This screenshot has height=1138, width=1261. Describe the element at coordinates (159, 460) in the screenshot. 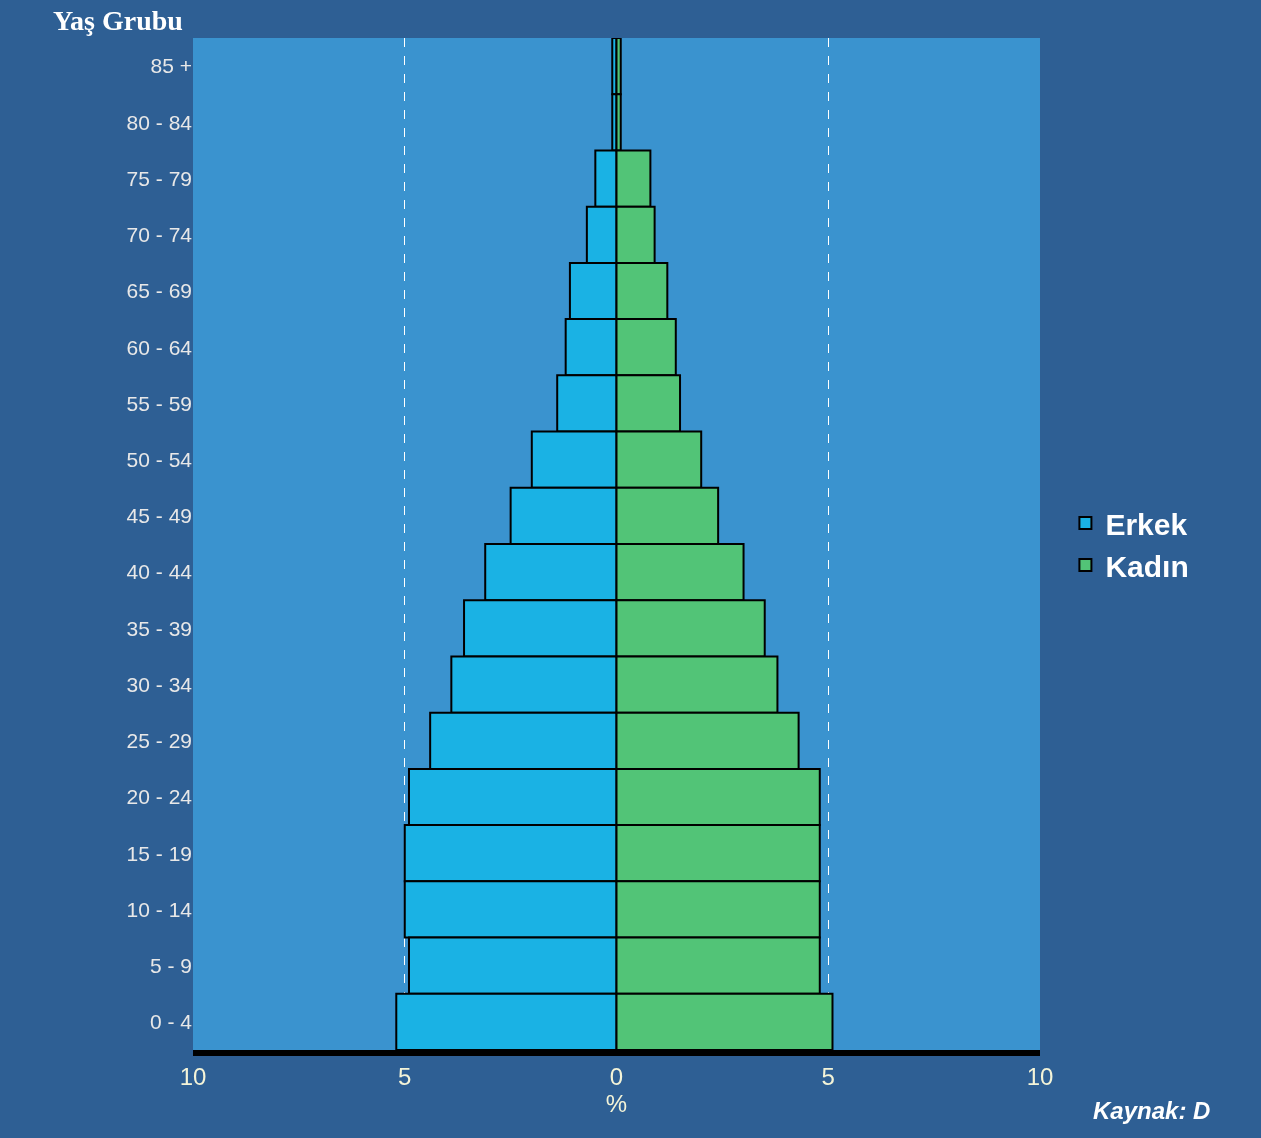

I see `y-tick-label: 50 - 54` at that location.